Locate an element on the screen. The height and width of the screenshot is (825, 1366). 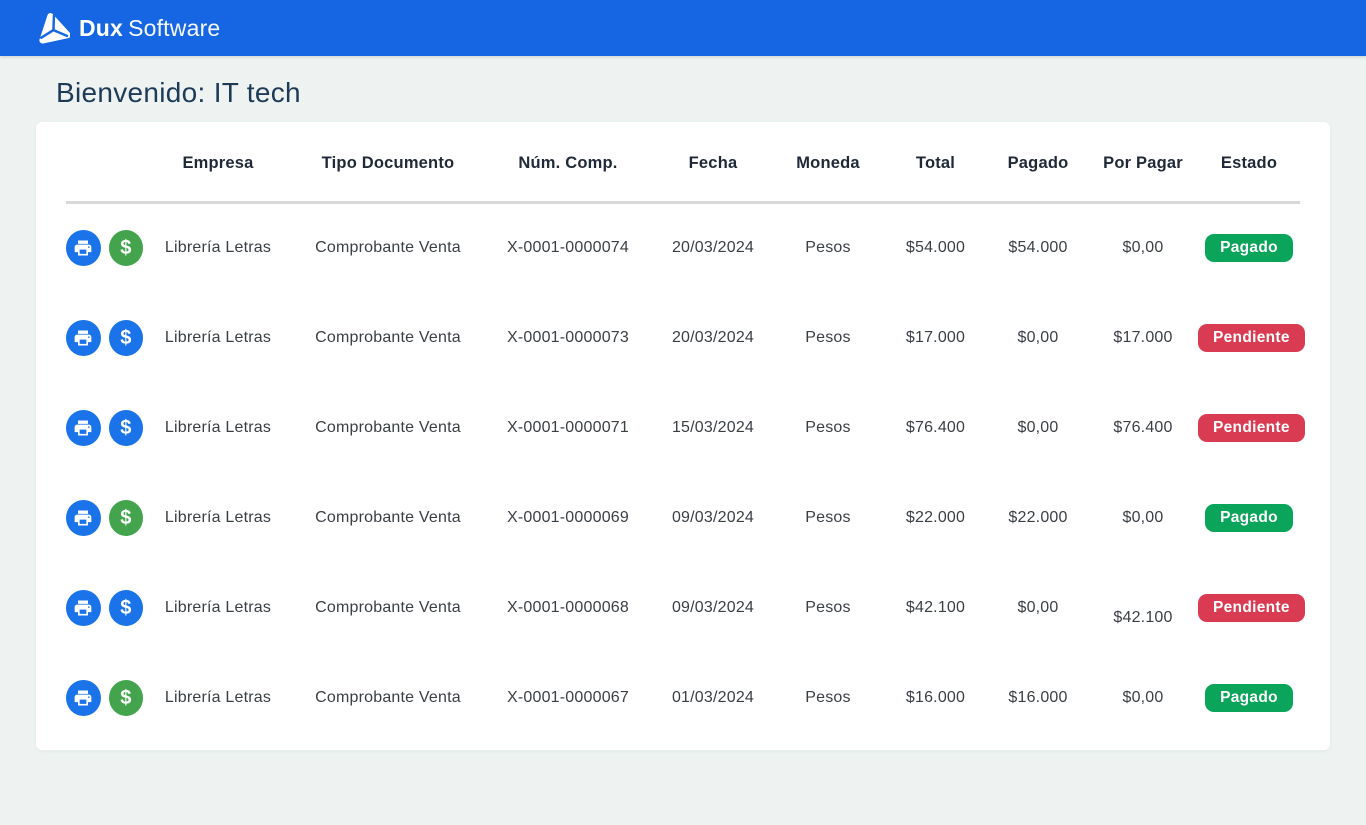
num-comp-cell: X-0001-0000071 is located at coordinates (567, 427).